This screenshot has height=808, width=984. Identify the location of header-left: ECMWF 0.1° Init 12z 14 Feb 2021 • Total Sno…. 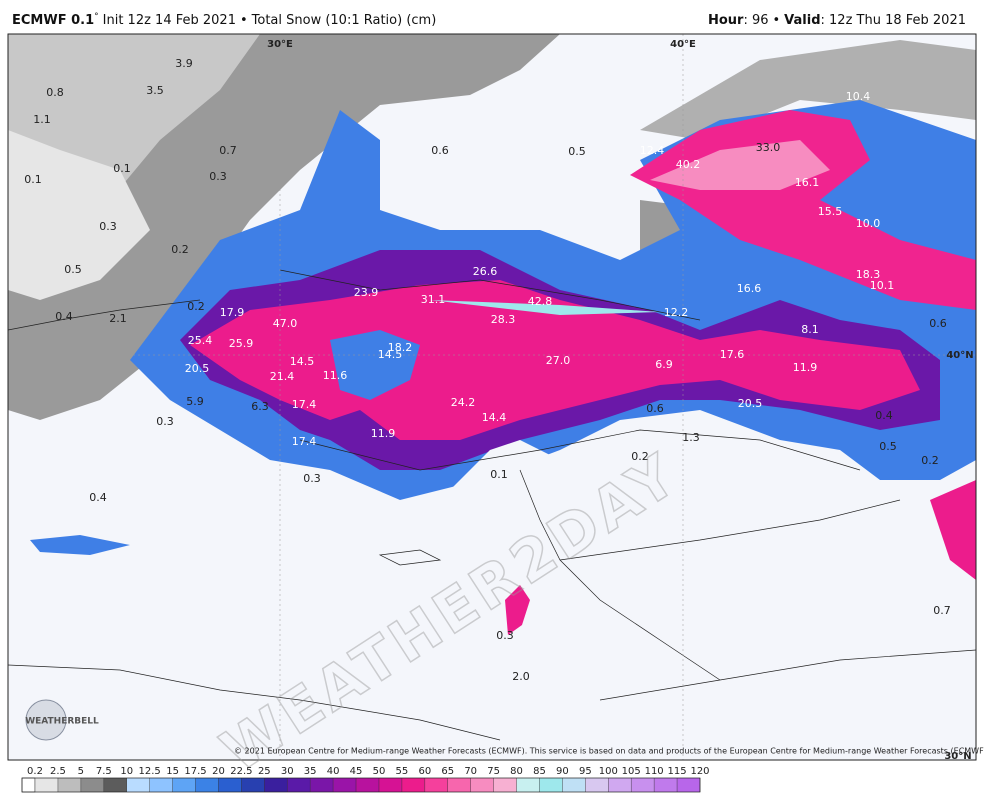
(224, 20).